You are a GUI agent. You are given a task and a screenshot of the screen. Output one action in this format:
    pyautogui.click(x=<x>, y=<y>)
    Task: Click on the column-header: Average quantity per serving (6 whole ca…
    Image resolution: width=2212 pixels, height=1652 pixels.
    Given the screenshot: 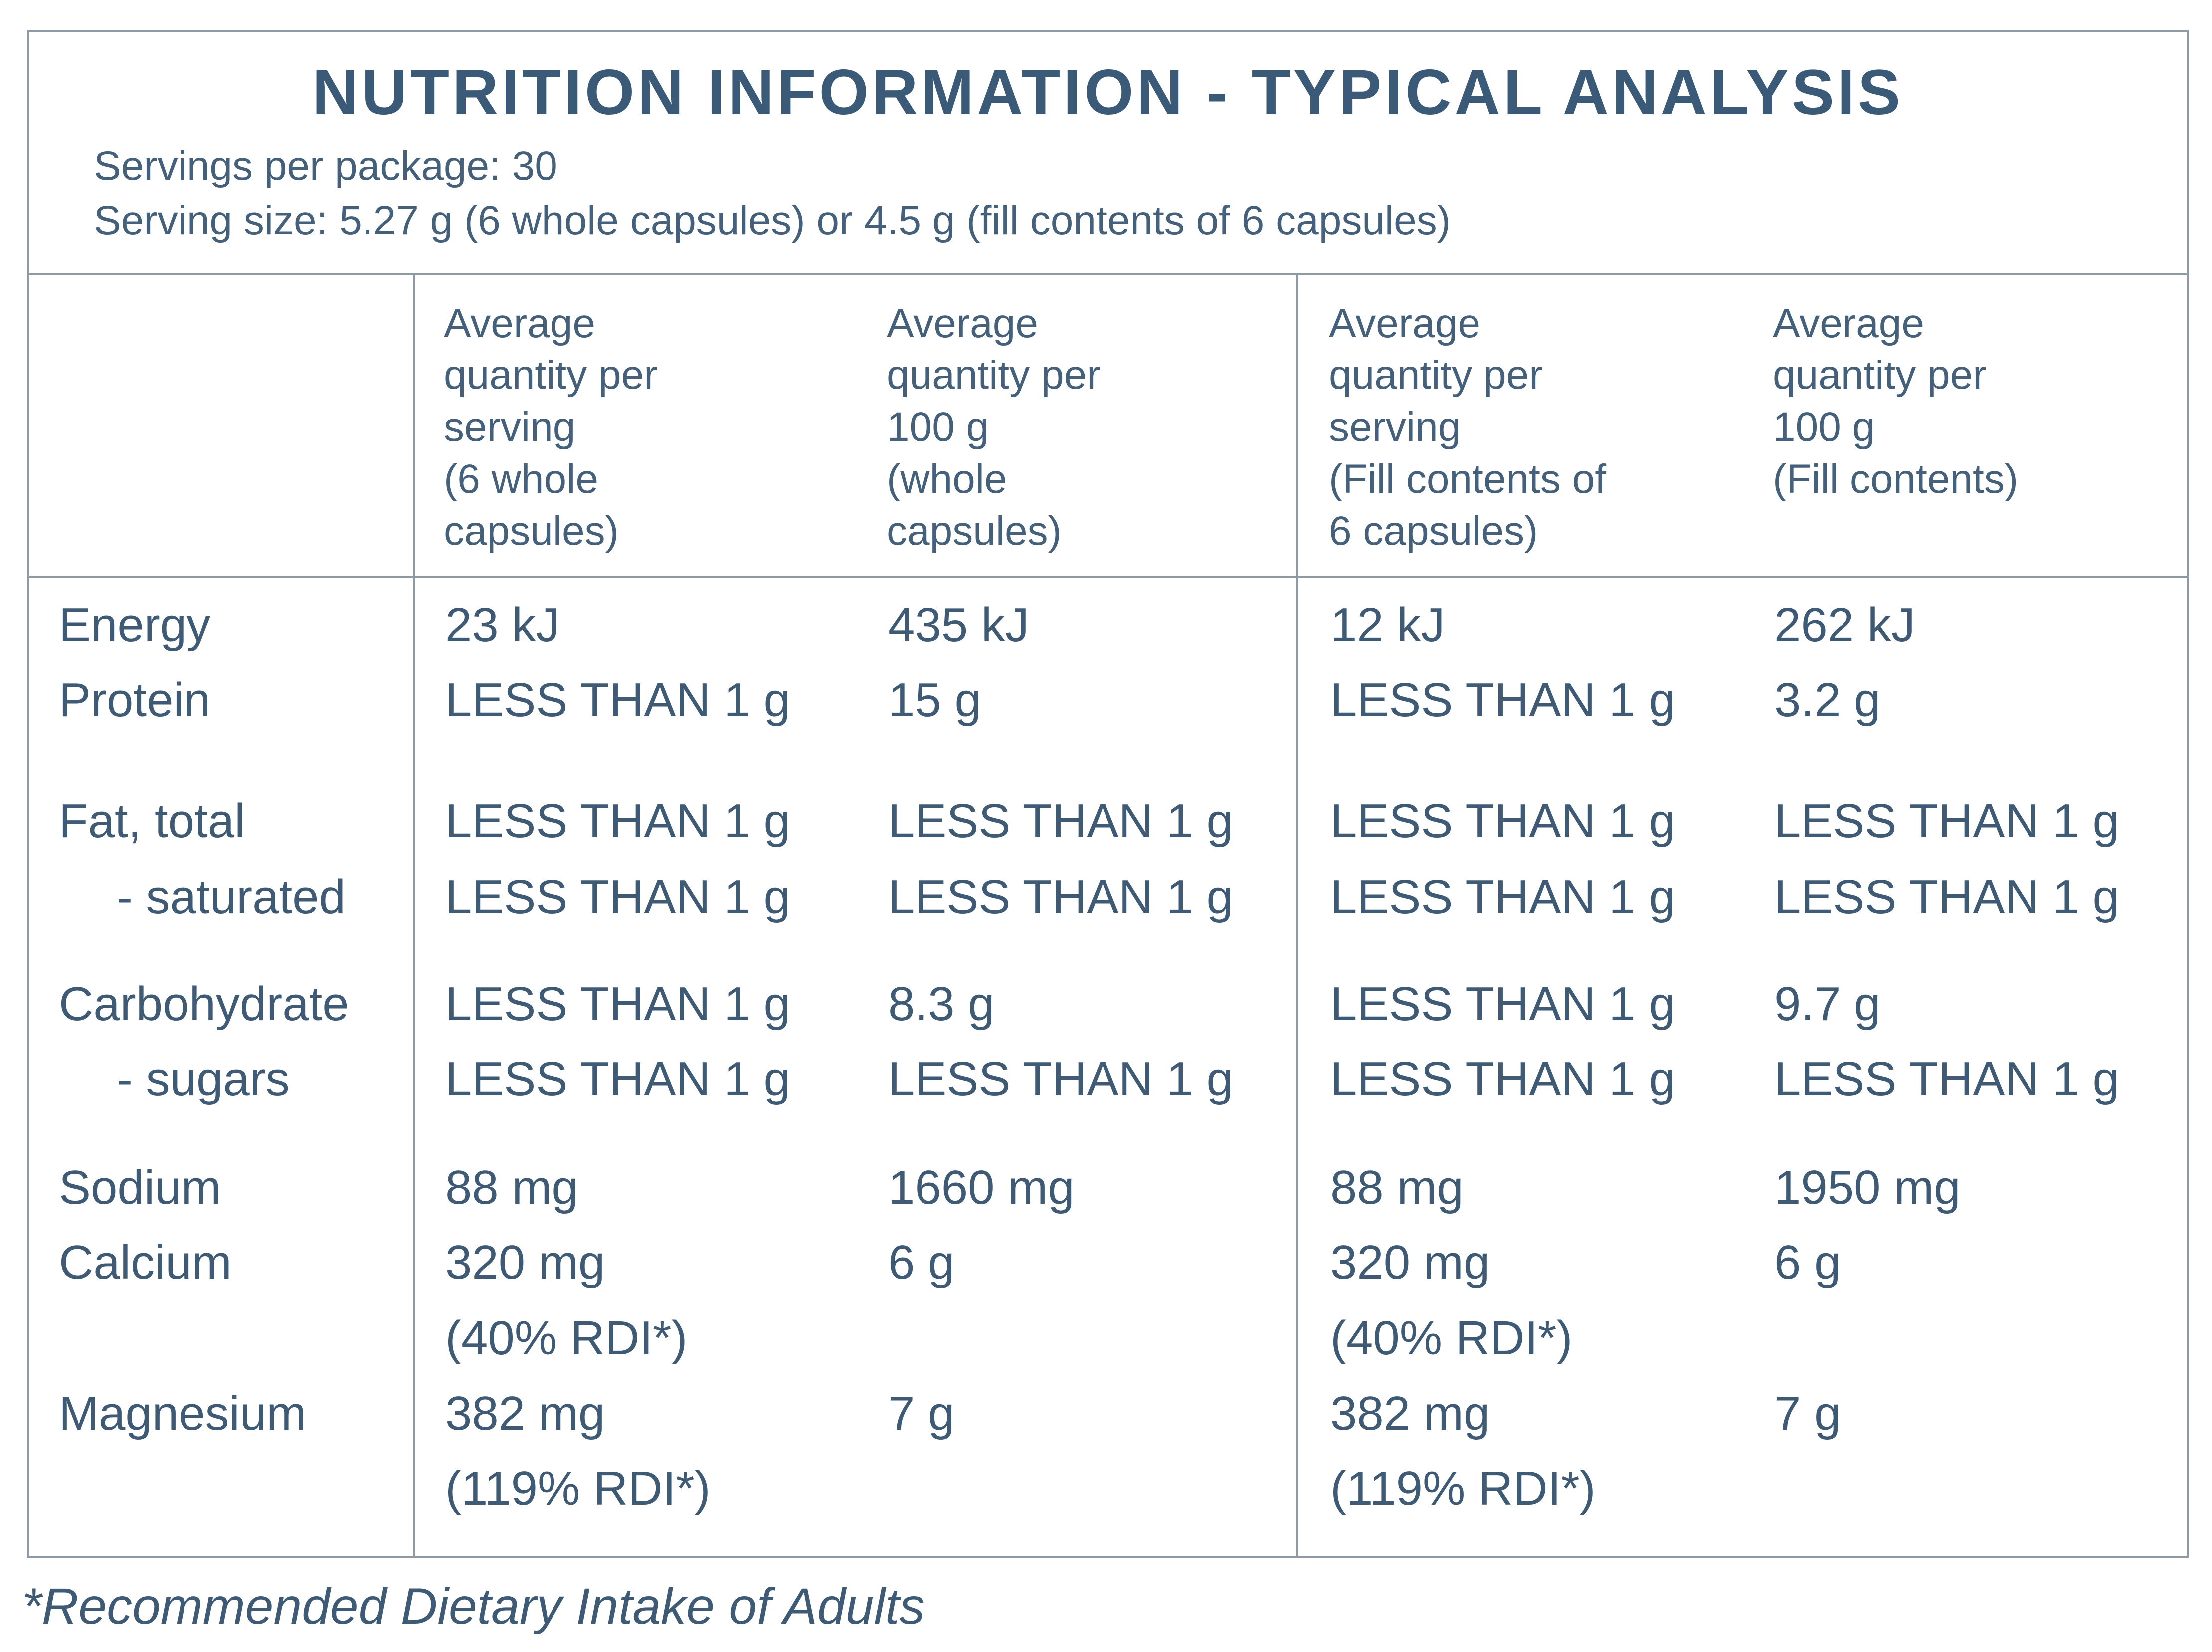 What is the action you would take?
    pyautogui.click(x=551, y=427)
    